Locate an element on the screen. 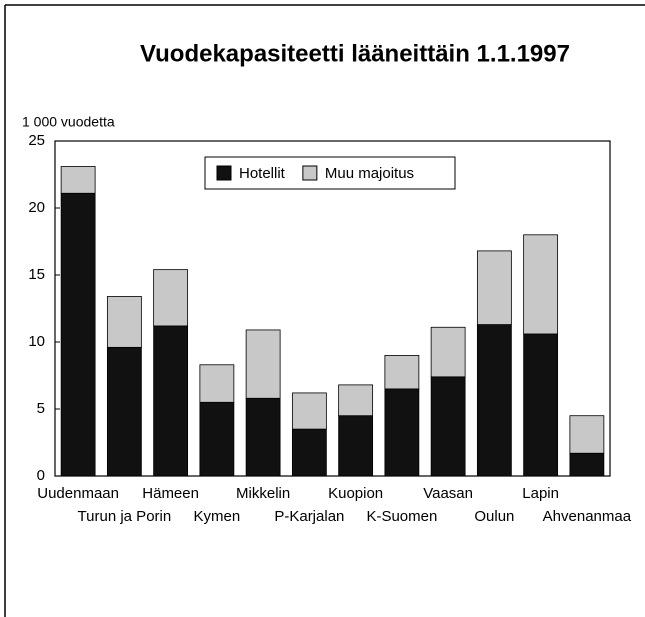 Image resolution: width=645 pixels, height=617 pixels. y-tick-label: 20 is located at coordinates (36, 207).